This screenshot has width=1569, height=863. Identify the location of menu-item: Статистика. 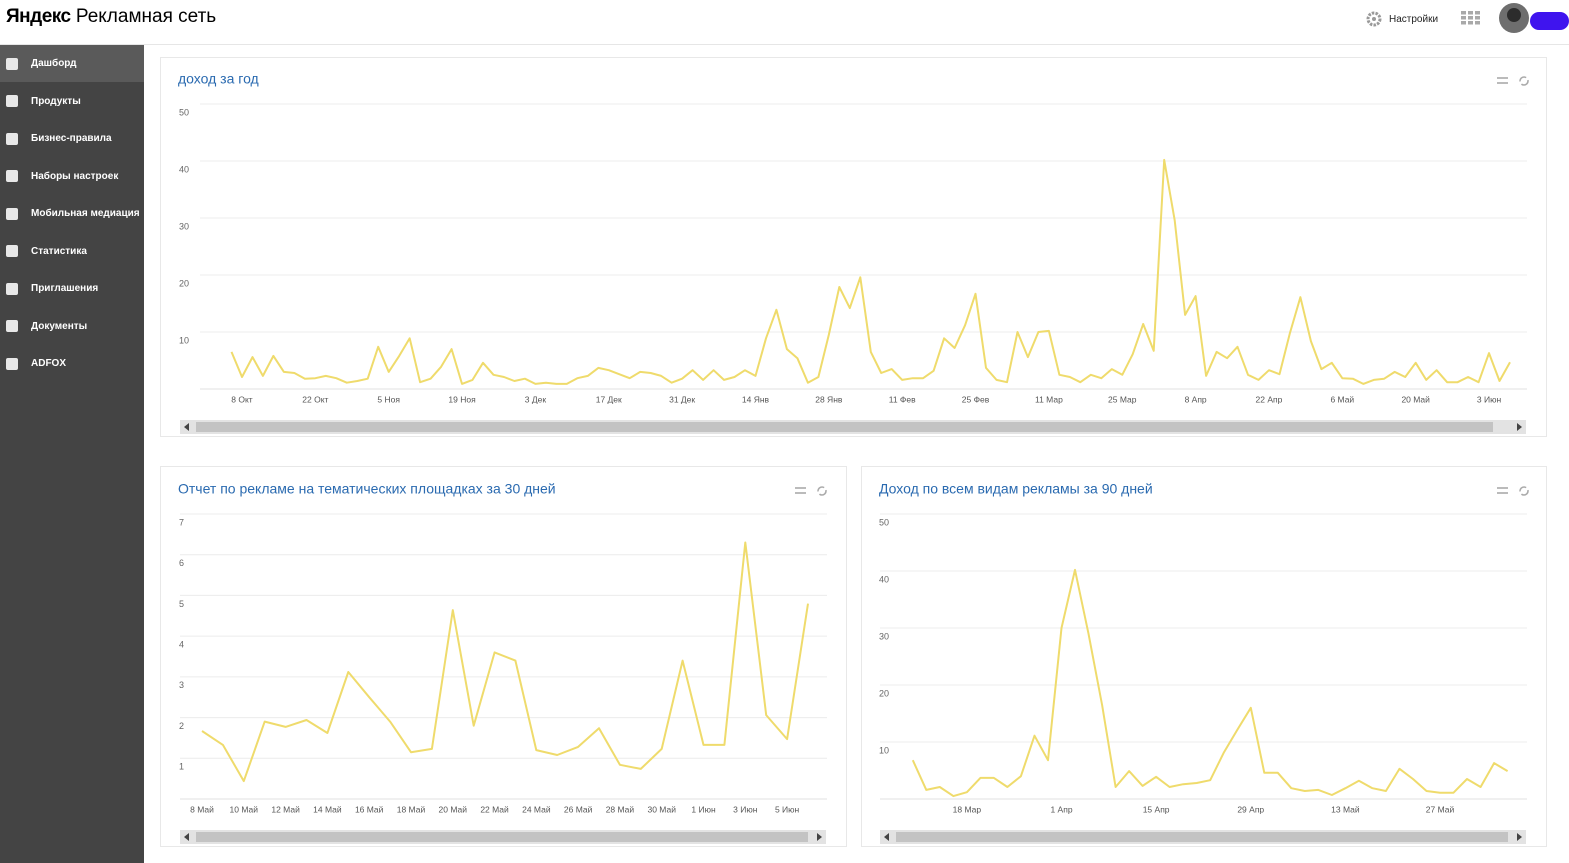
(72, 251).